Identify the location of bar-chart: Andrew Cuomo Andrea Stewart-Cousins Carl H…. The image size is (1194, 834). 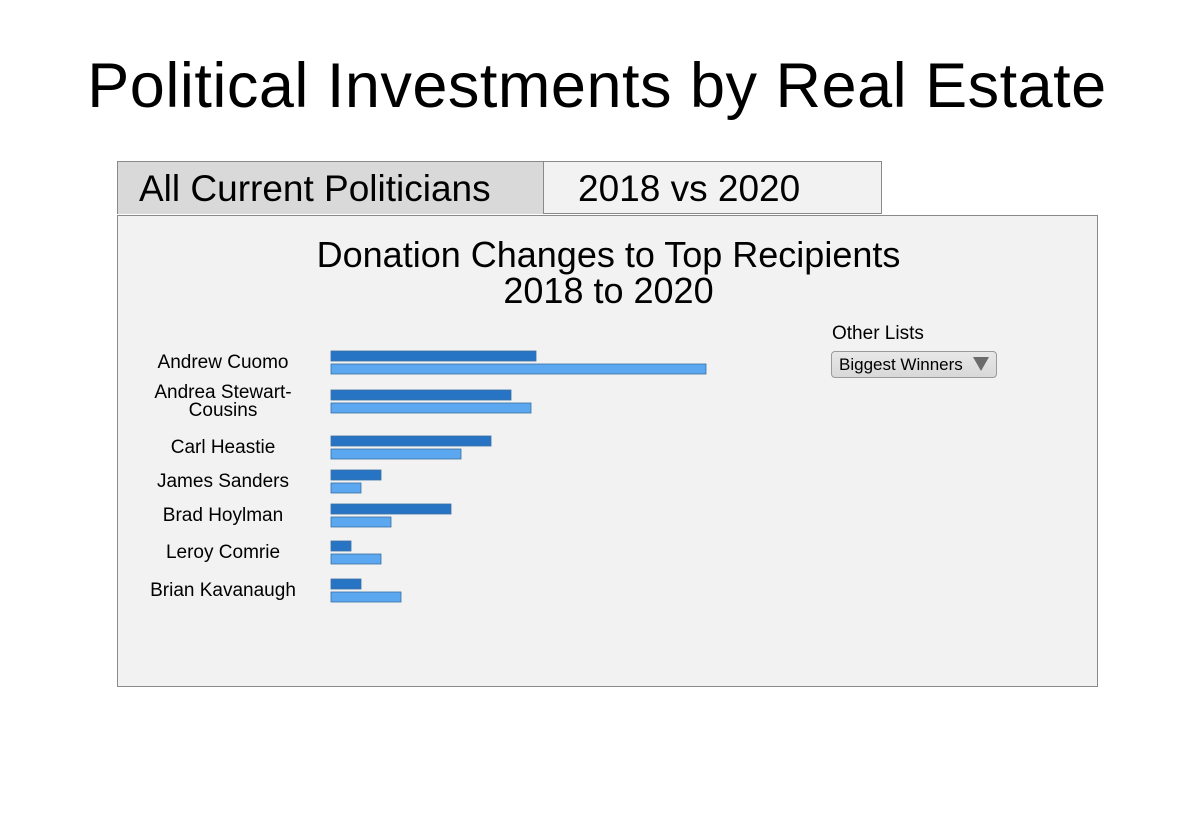
(428, 476).